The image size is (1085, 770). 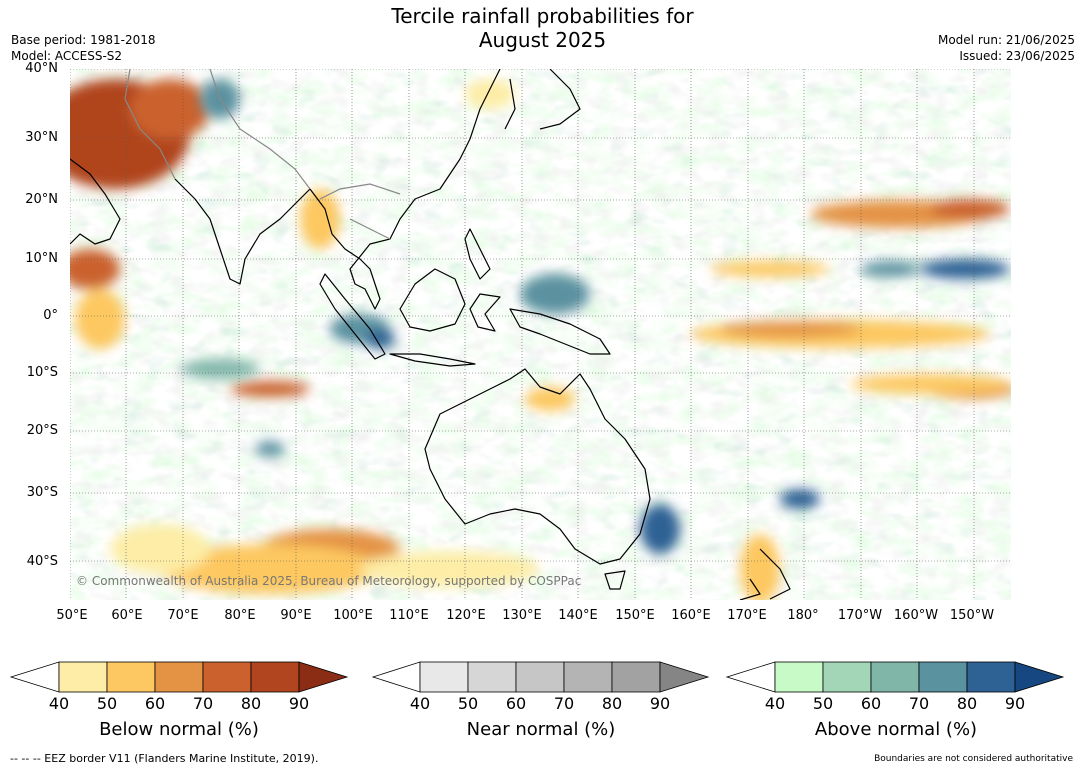 I want to click on coast-se-asia, so click(x=405, y=189).